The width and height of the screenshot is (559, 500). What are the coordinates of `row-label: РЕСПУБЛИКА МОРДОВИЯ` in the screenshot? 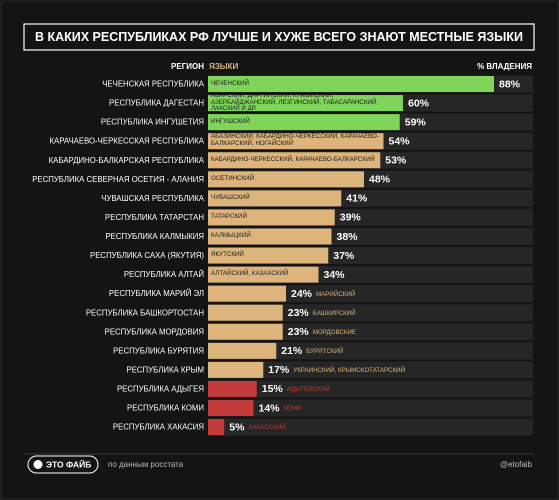 It's located at (154, 331).